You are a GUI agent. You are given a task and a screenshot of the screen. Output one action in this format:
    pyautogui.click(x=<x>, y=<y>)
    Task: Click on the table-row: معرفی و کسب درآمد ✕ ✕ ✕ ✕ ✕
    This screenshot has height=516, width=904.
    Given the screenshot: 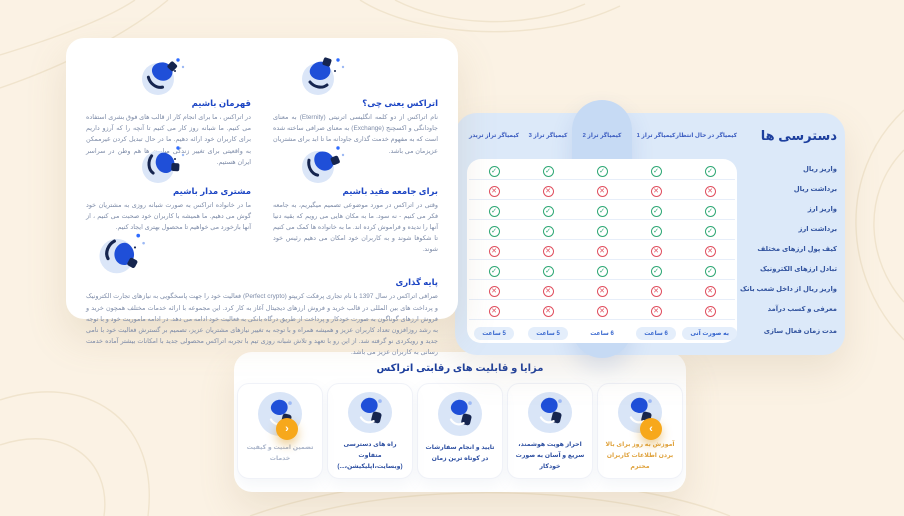 What is the action you would take?
    pyautogui.click(x=650, y=309)
    